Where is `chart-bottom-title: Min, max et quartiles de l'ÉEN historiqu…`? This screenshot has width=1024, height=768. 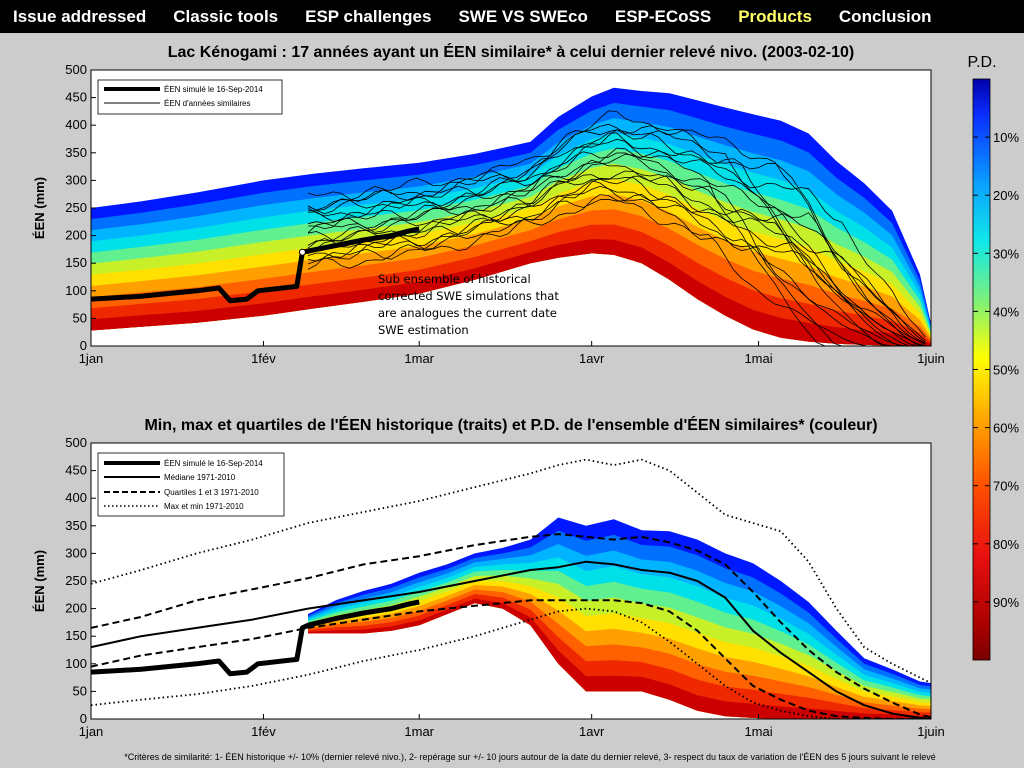 chart-bottom-title: Min, max et quartiles de l'ÉEN historiqu… is located at coordinates (510, 424).